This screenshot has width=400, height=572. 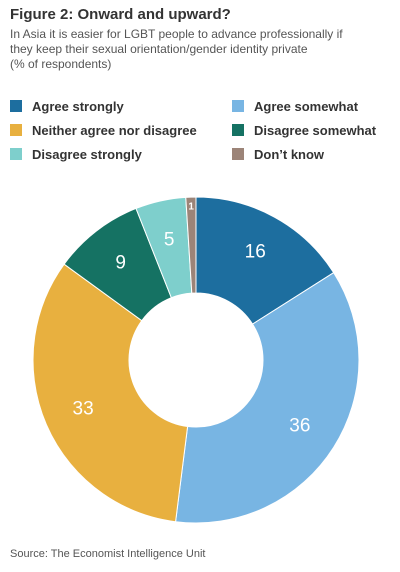 I want to click on data-label-disagree-somewhat: 9, so click(x=120, y=262).